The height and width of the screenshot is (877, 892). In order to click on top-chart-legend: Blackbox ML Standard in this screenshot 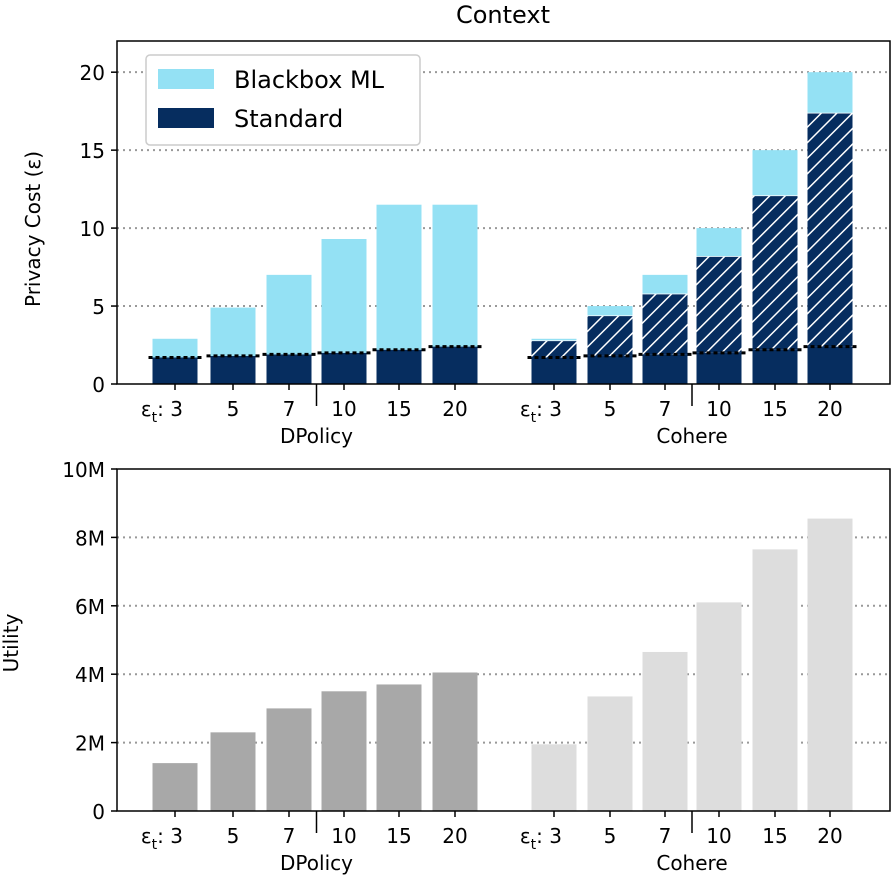, I will do `click(283, 100)`.